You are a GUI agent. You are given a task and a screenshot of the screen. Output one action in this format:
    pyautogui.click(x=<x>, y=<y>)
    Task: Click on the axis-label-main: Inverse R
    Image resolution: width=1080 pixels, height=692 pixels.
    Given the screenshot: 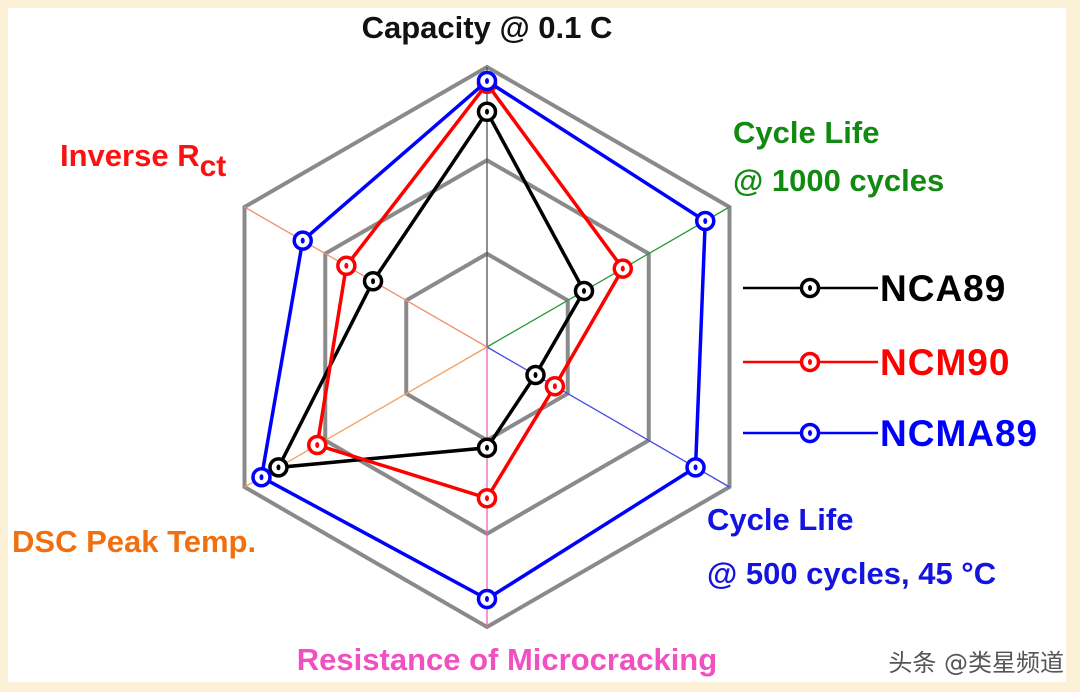 What is the action you would take?
    pyautogui.click(x=130, y=155)
    